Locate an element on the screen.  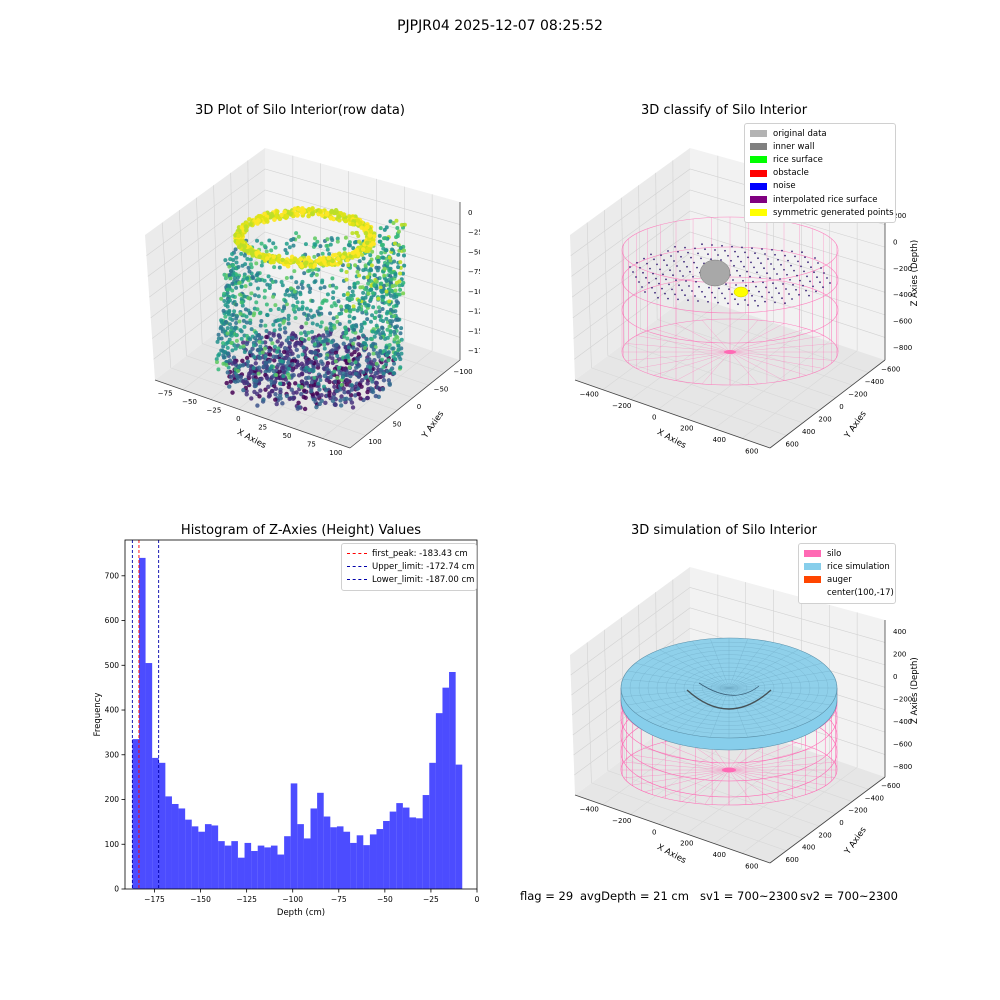
y-tick-label: 200 is located at coordinates (824, 835).